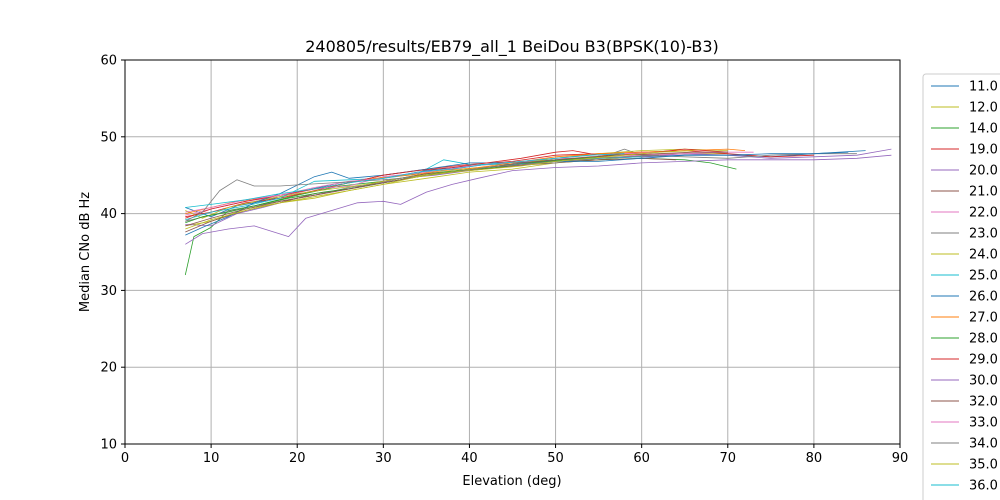  Describe the element at coordinates (983, 213) in the screenshot. I see `legend-label: 22.0` at that location.